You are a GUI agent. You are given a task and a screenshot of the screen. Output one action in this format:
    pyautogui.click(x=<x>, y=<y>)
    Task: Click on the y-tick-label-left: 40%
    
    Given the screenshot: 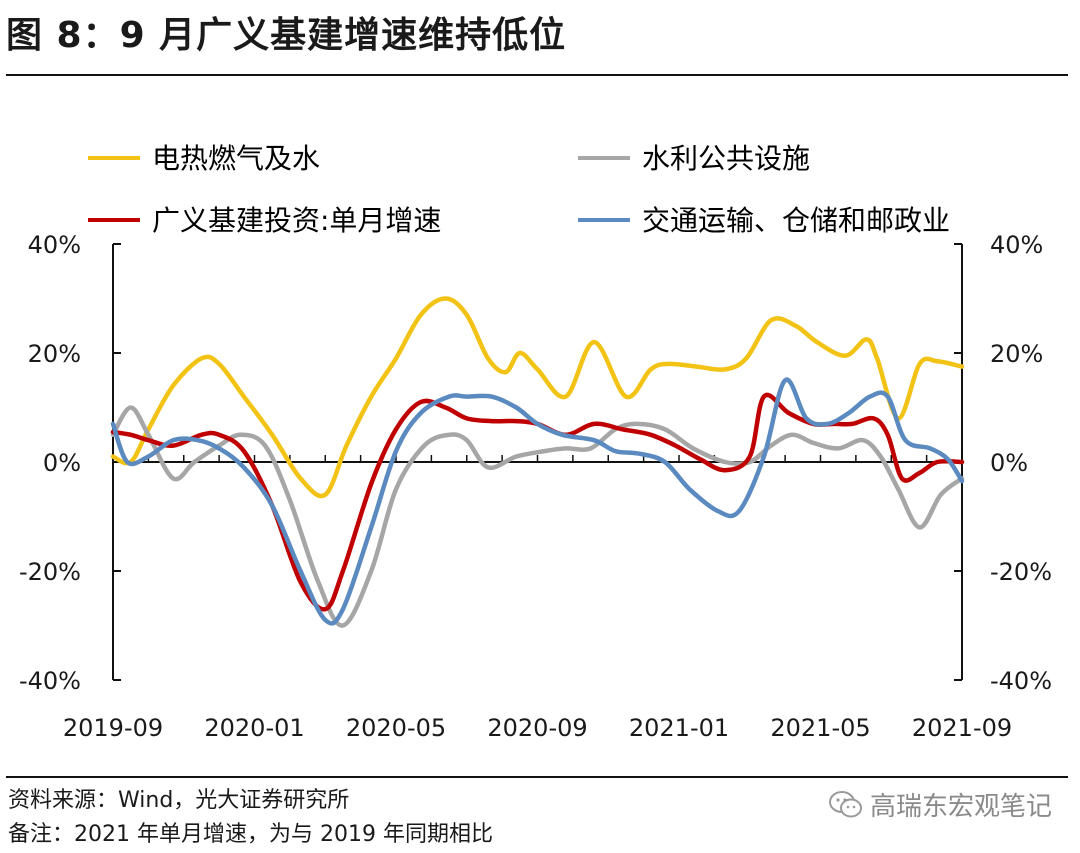 What is the action you would take?
    pyautogui.click(x=54, y=245)
    